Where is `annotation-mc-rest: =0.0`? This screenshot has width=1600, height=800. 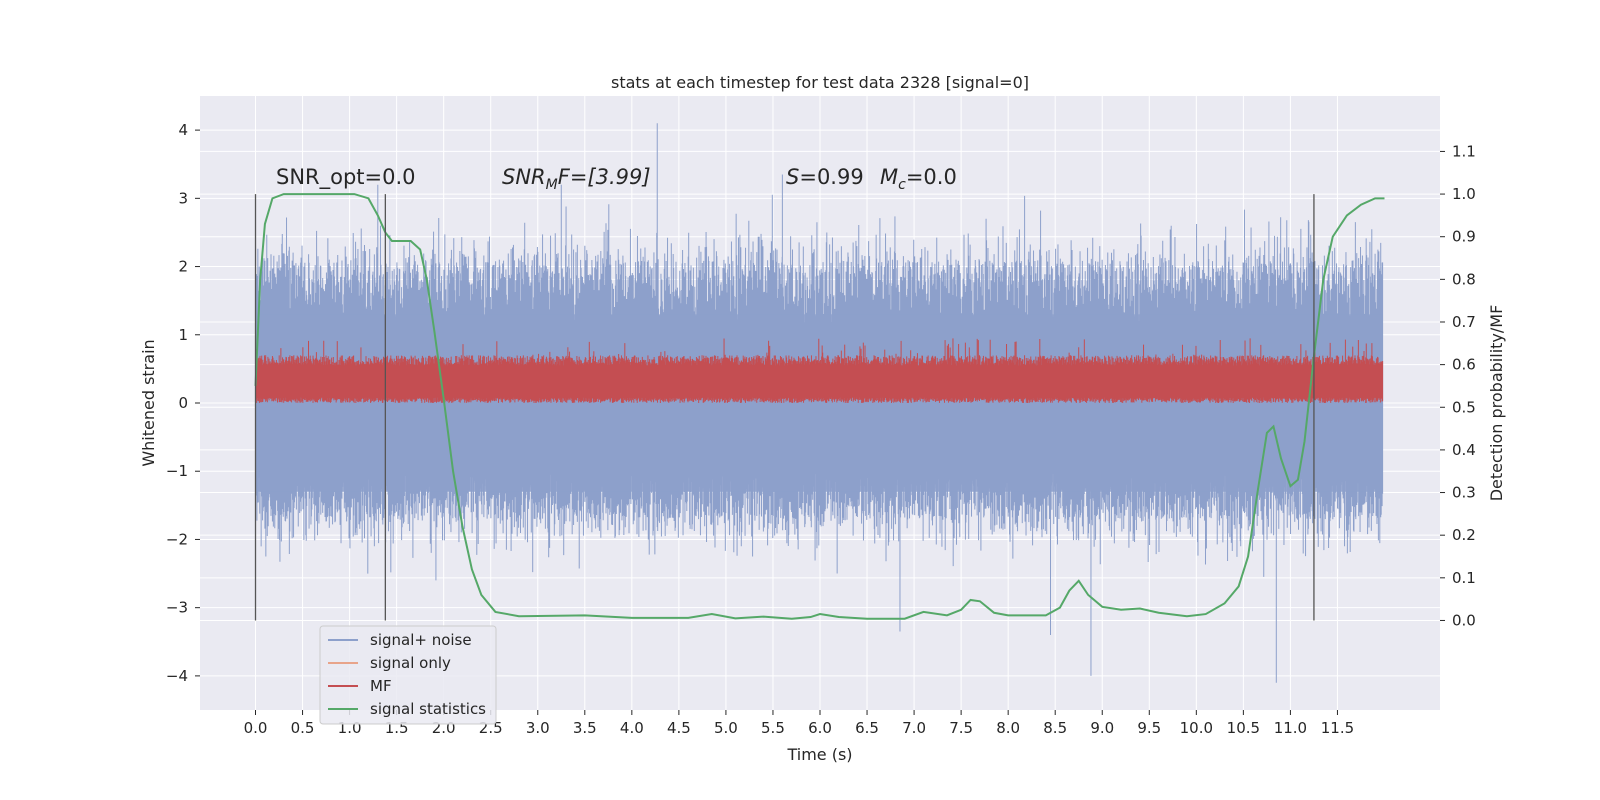
annotation-mc-rest: =0.0 is located at coordinates (931, 177).